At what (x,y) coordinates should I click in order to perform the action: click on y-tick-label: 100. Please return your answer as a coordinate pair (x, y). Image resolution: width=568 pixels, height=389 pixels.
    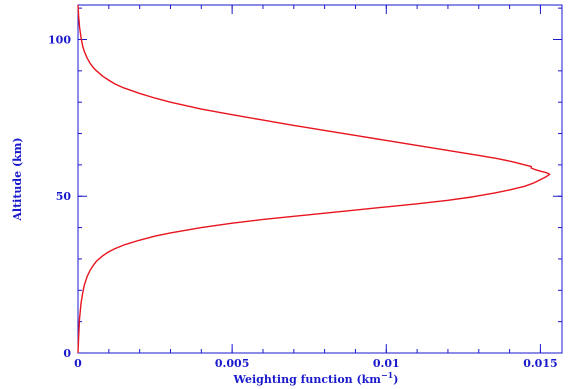
    Looking at the image, I should click on (59, 39).